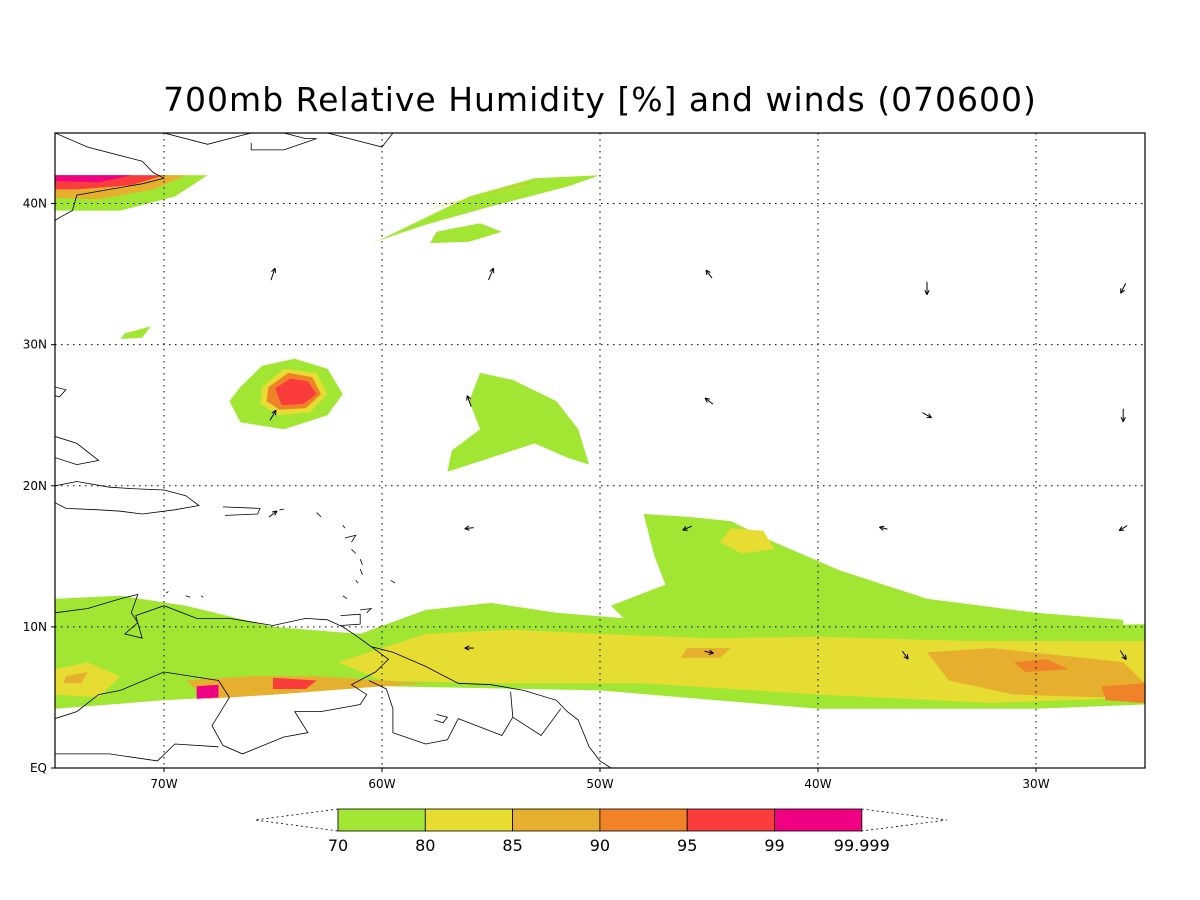 This screenshot has height=900, width=1200. I want to click on lon-tick-label: 70W, so click(163, 784).